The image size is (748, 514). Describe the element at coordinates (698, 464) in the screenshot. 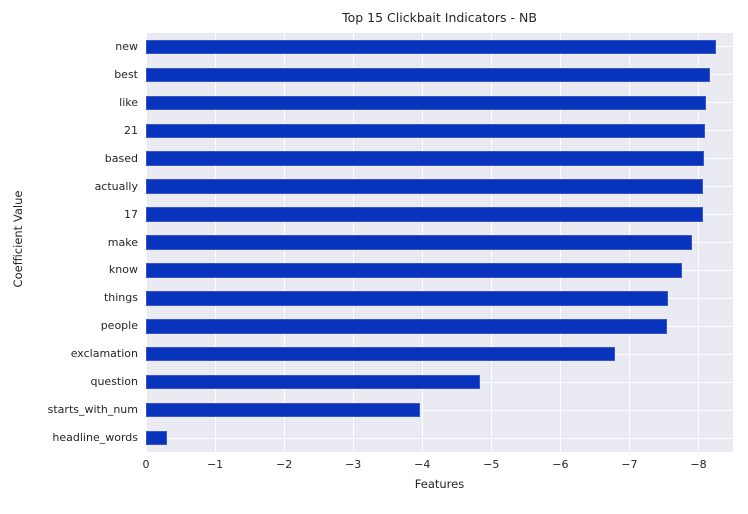

I see `x-tick-label: −8` at that location.